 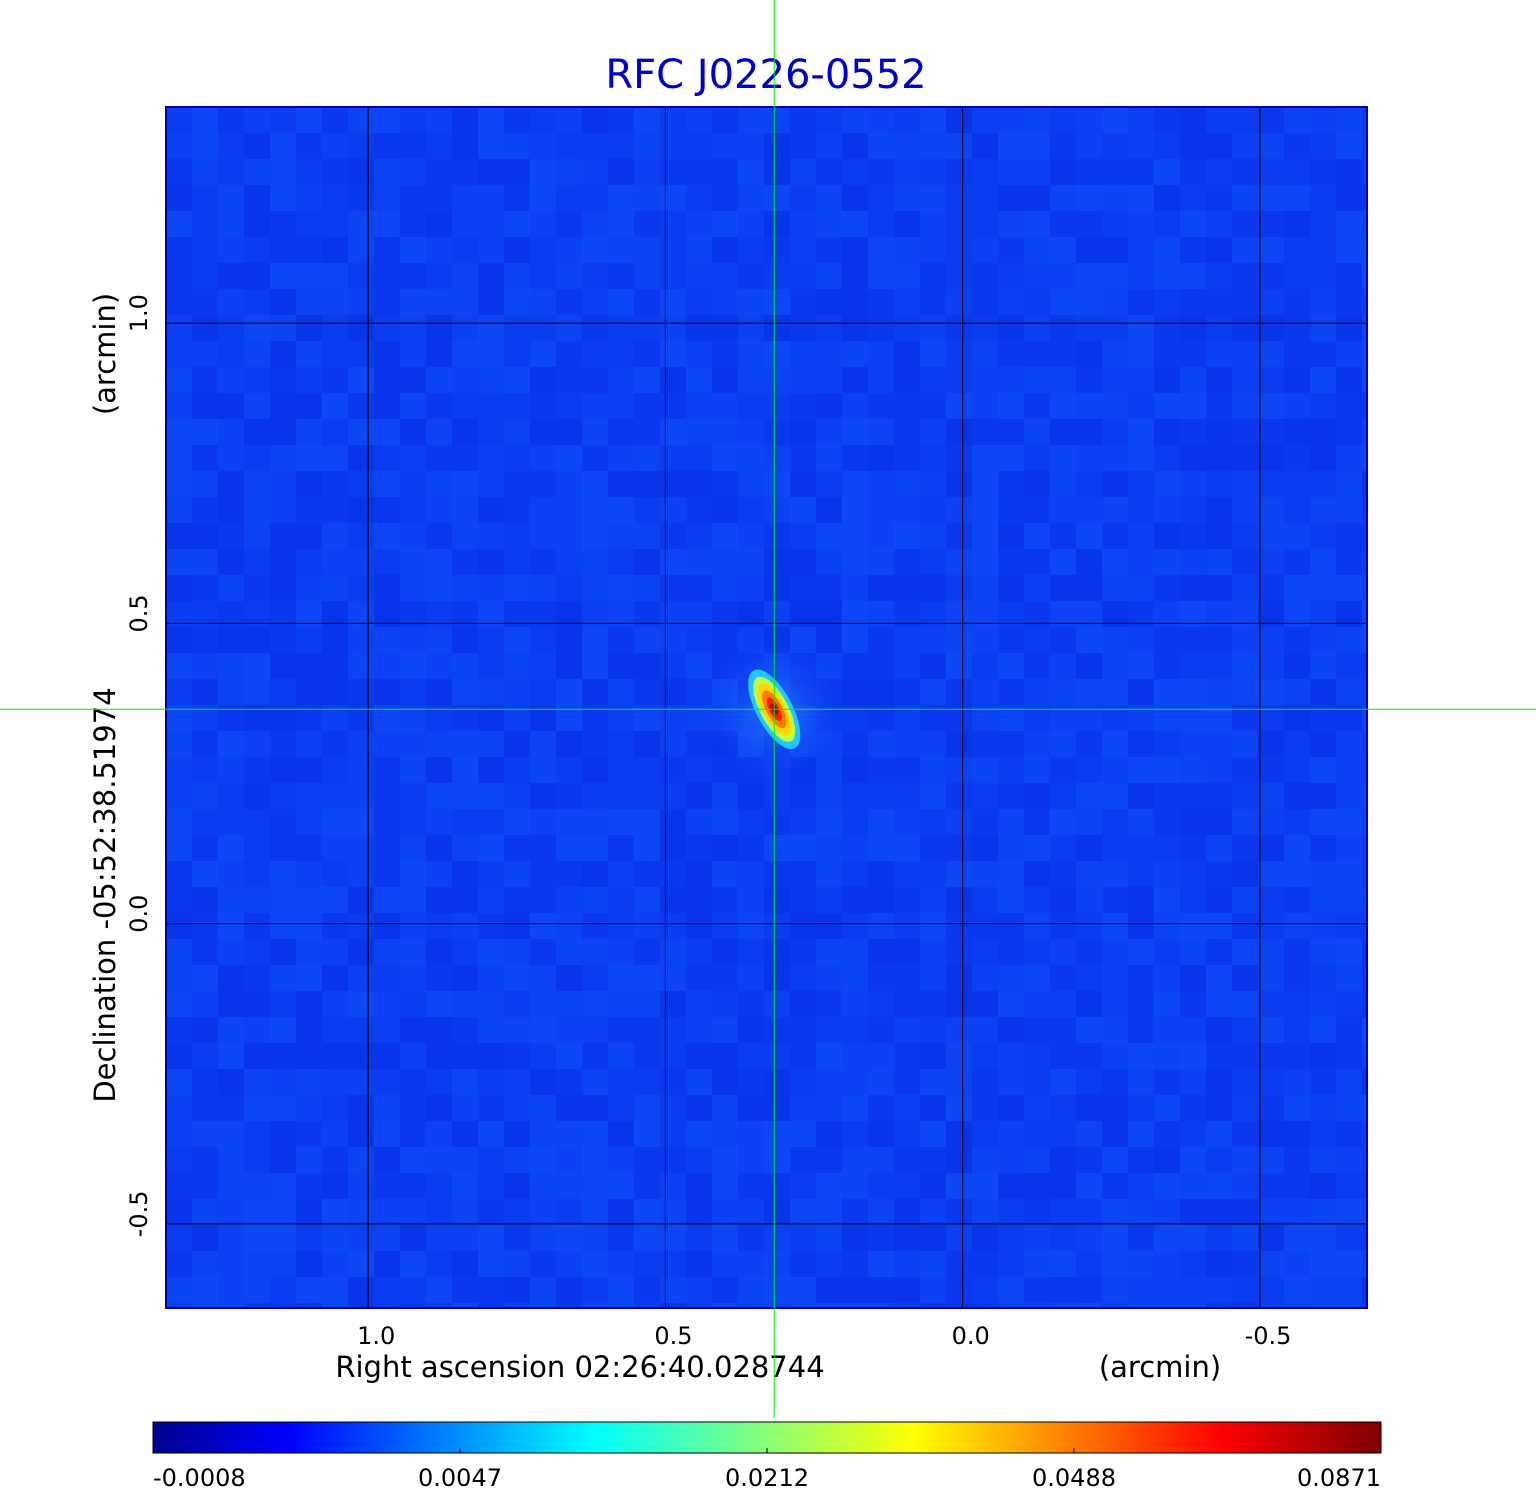 What do you see at coordinates (673, 1336) in the screenshot?
I see `x-tick-label: 0.5` at bounding box center [673, 1336].